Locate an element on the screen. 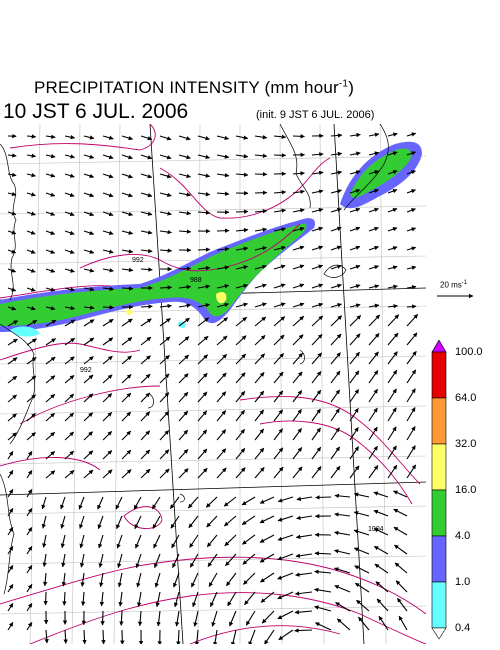 The image size is (500, 650). colorbar-tick: 1.0 is located at coordinates (463, 582).